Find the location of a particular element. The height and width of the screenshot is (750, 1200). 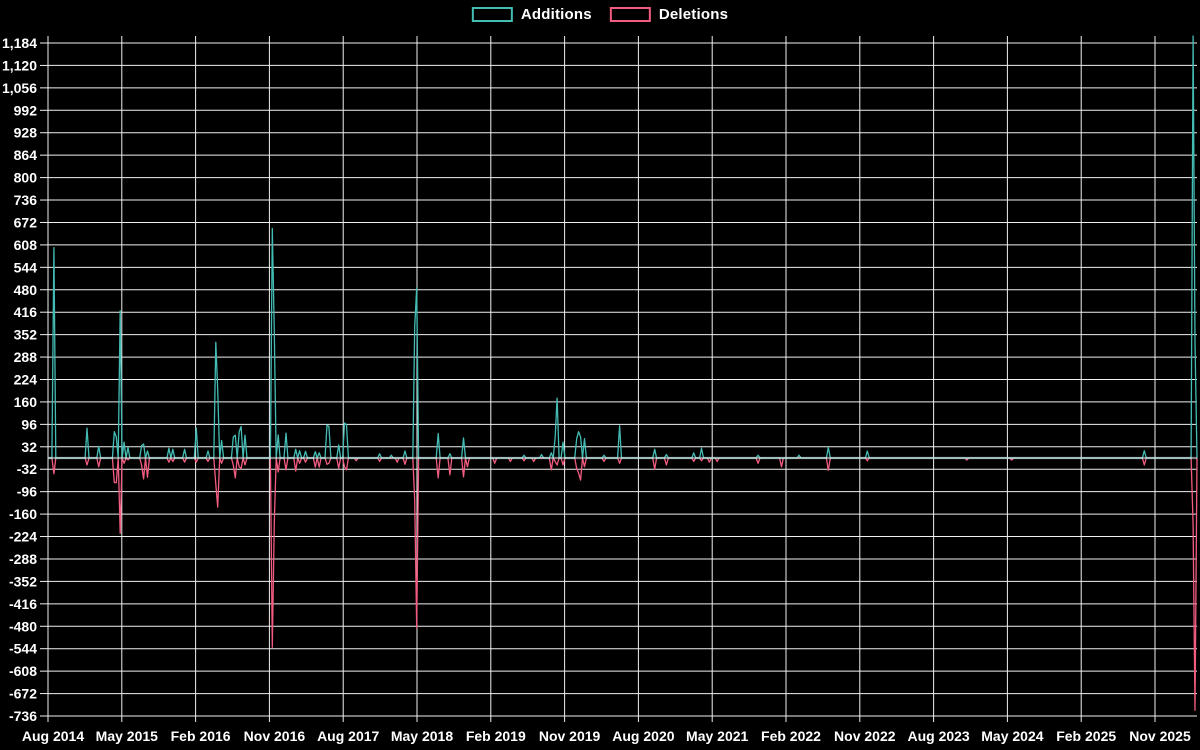

x-tick-label: Nov 2022 is located at coordinates (865, 736).